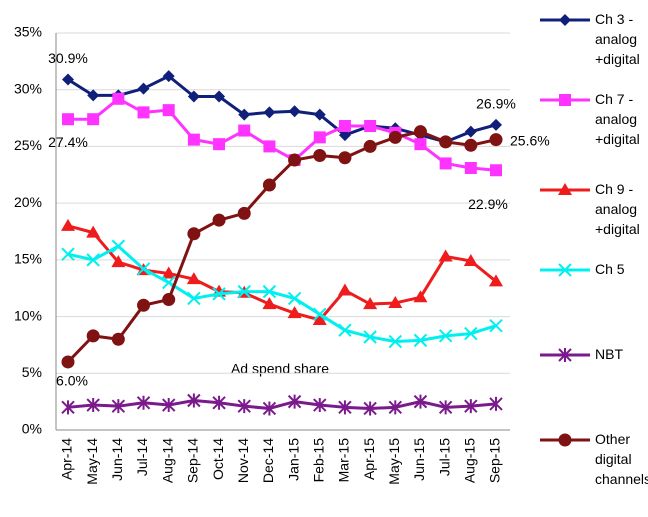 This screenshot has height=517, width=648. Describe the element at coordinates (614, 19) in the screenshot. I see `legend-line-text: Ch 3 -` at that location.